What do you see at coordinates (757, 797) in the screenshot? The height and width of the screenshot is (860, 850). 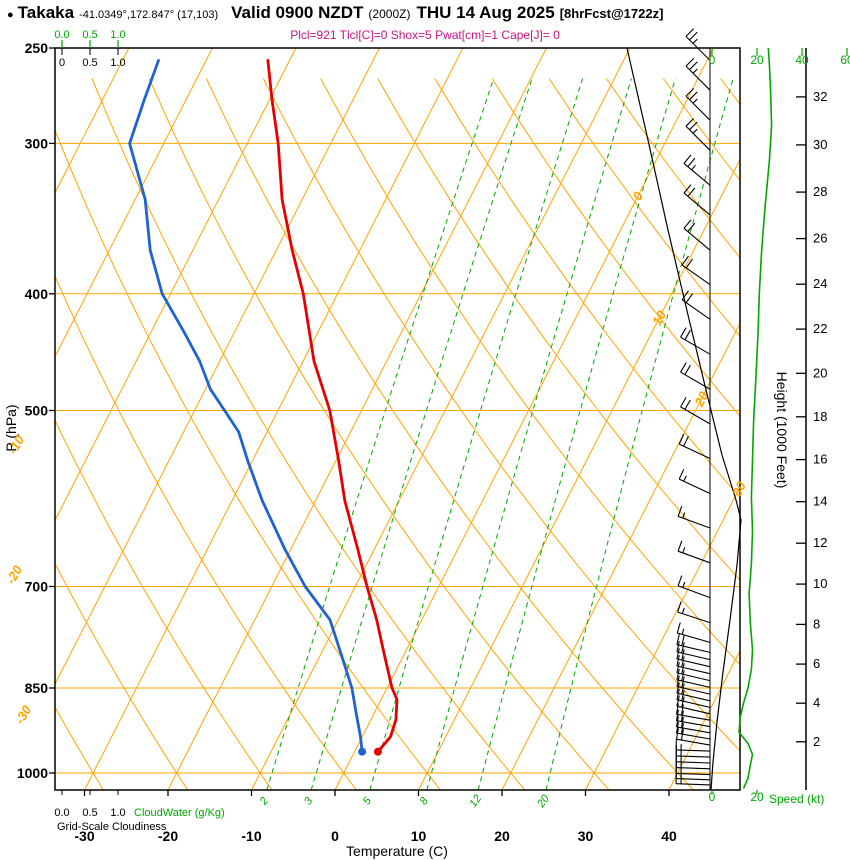 I see `speed-tick-label: 20` at bounding box center [757, 797].